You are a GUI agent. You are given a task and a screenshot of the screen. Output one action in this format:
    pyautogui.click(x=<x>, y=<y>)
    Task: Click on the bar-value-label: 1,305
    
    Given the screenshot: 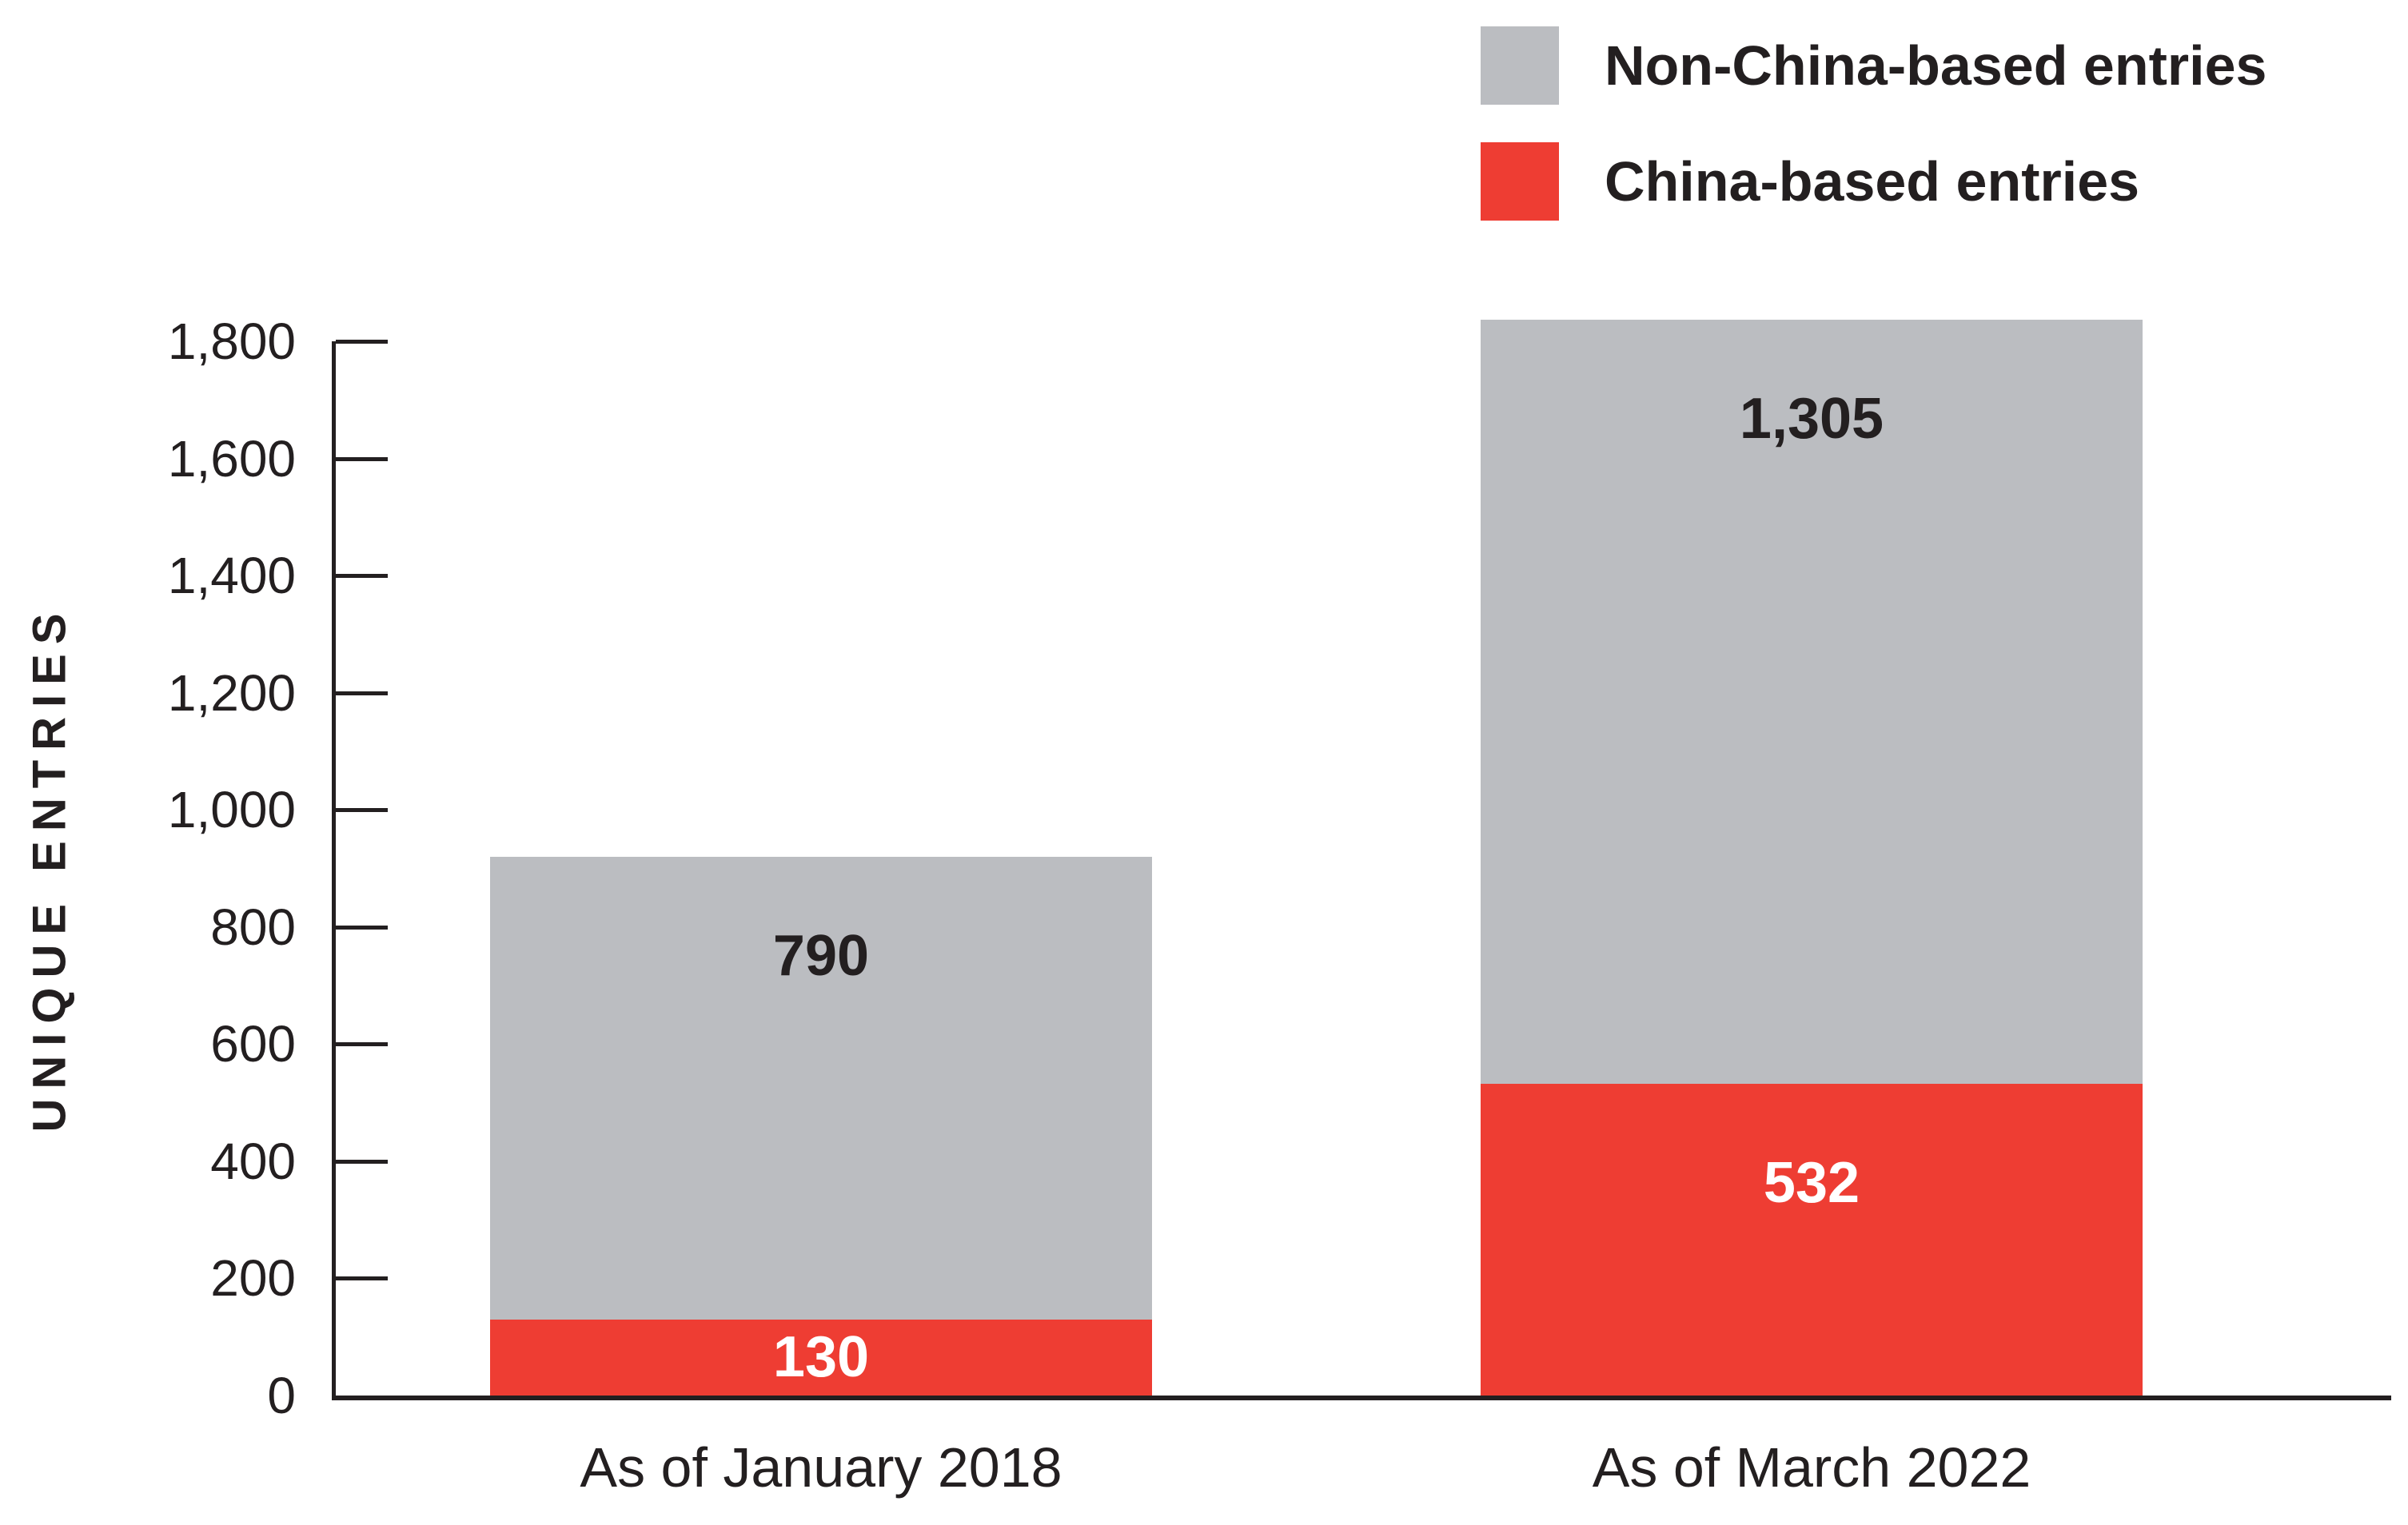 What is the action you would take?
    pyautogui.click(x=1811, y=419)
    